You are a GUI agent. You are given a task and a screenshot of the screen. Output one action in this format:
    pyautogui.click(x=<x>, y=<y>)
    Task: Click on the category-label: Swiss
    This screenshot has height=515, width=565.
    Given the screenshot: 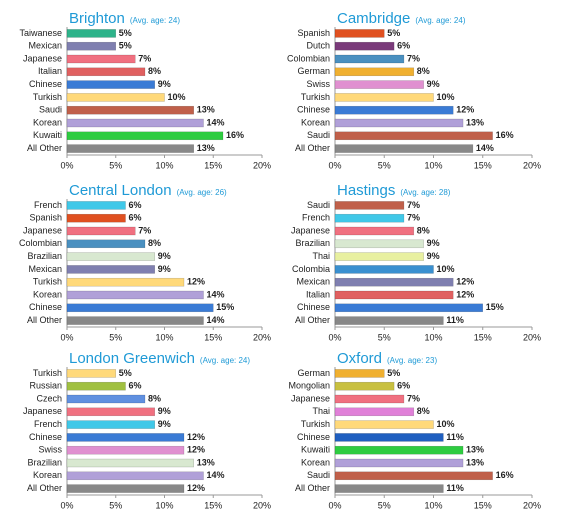 What is the action you would take?
    pyautogui.click(x=318, y=84)
    